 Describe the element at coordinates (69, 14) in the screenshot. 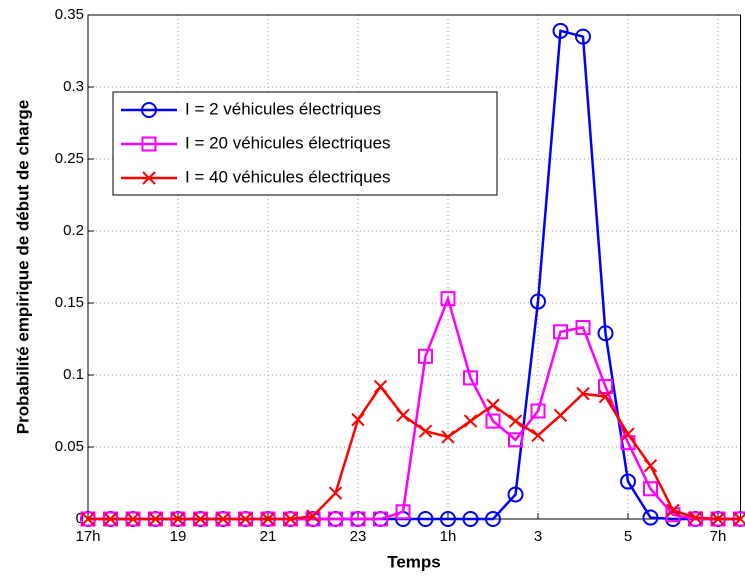

I see `y-tick-label: 0.35` at that location.